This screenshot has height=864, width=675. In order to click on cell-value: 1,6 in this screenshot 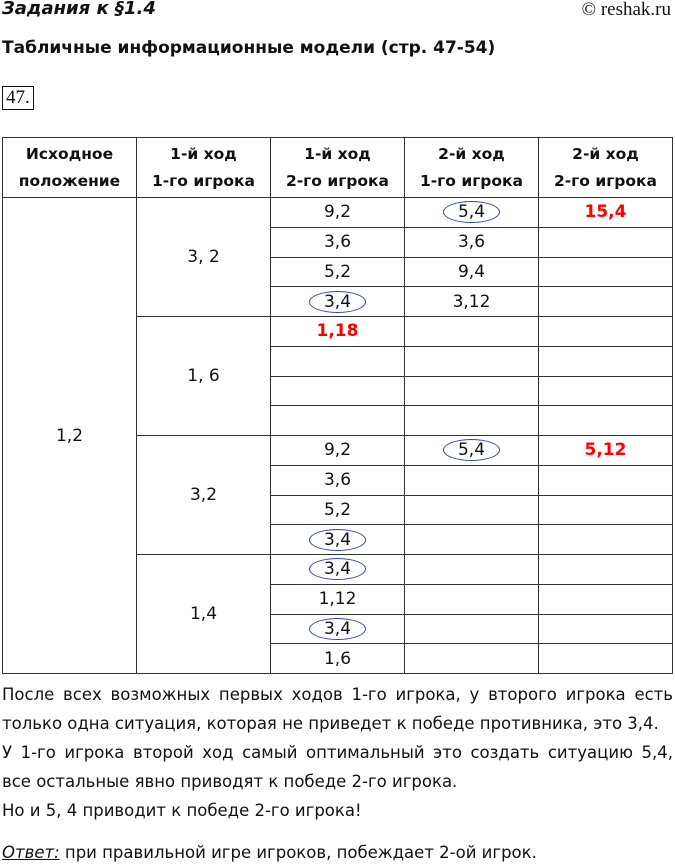, I will do `click(337, 658)`.